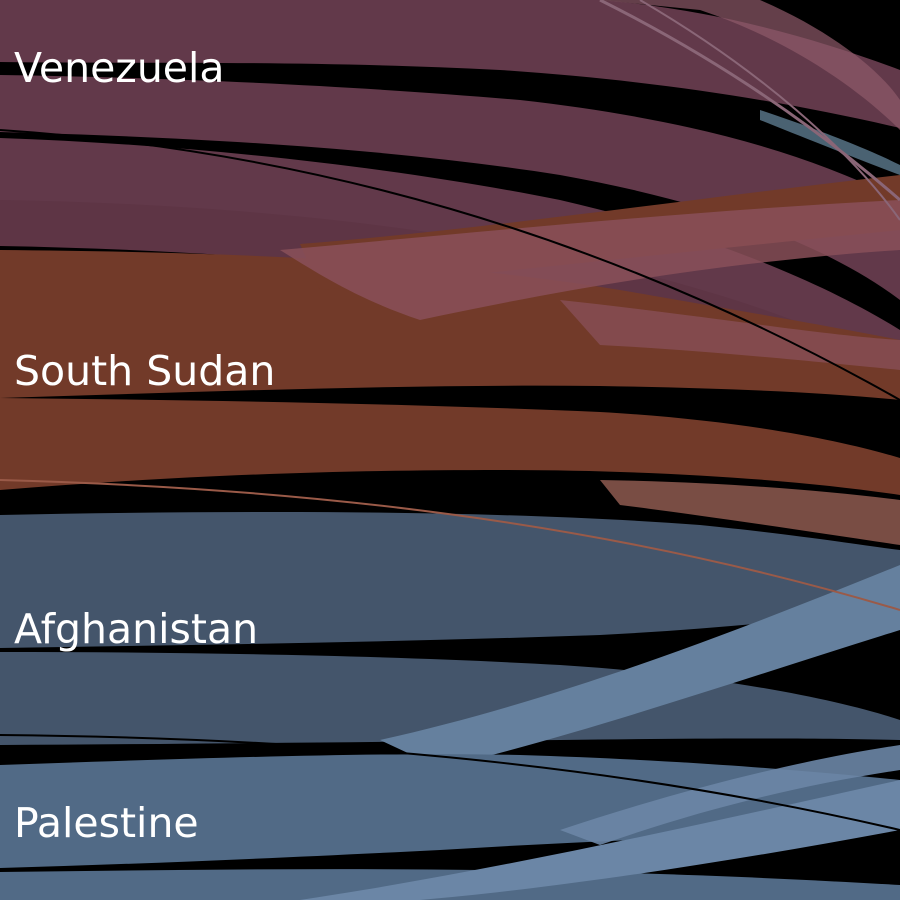  Describe the element at coordinates (119, 68) in the screenshot. I see `label-venezuela: Venezuela` at that location.